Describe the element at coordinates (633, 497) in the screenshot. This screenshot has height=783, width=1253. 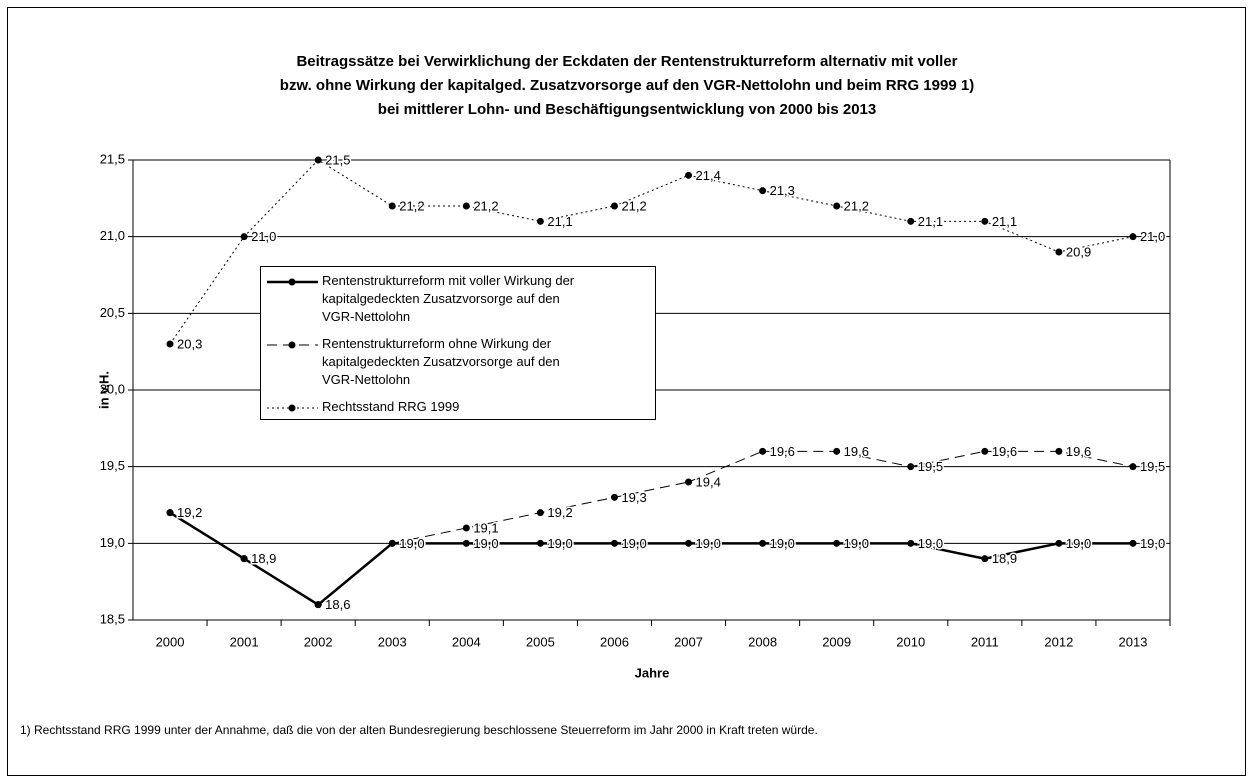
I see `value-label: 19,3` at that location.